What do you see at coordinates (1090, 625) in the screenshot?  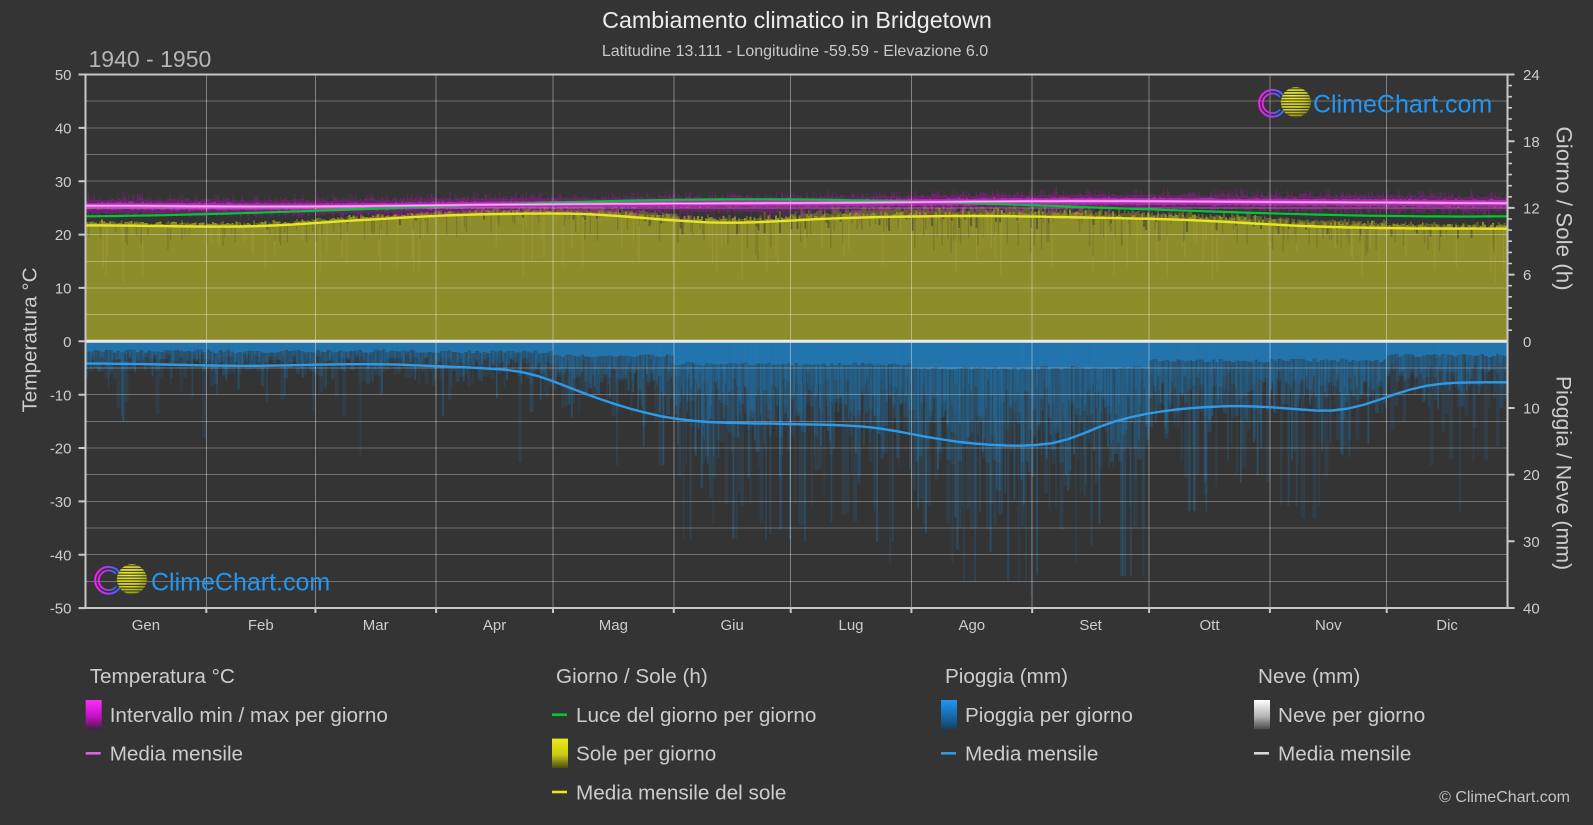 I see `svg-text: Set` at bounding box center [1090, 625].